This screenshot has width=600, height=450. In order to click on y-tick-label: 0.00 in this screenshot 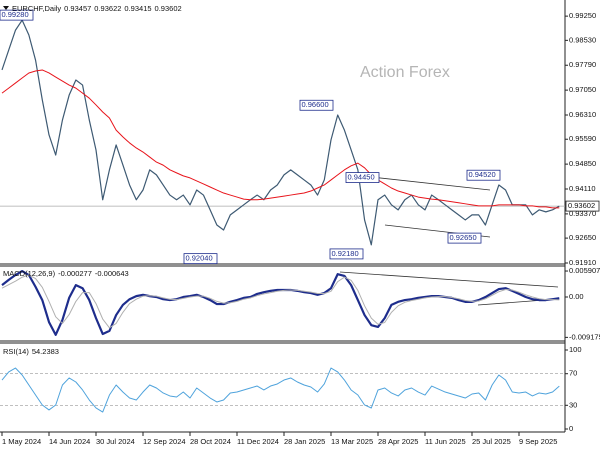, I will do `click(576, 296)`.